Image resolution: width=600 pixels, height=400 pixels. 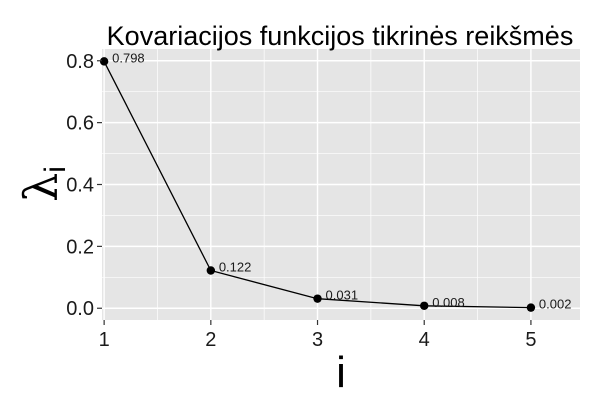 What do you see at coordinates (341, 372) in the screenshot?
I see `x-axis-label: i` at bounding box center [341, 372].